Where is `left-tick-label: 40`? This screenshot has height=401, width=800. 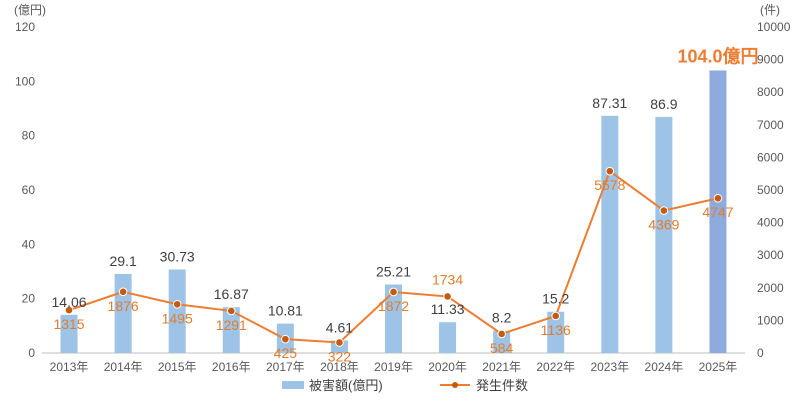
left-tick-label: 40 is located at coordinates (29, 244).